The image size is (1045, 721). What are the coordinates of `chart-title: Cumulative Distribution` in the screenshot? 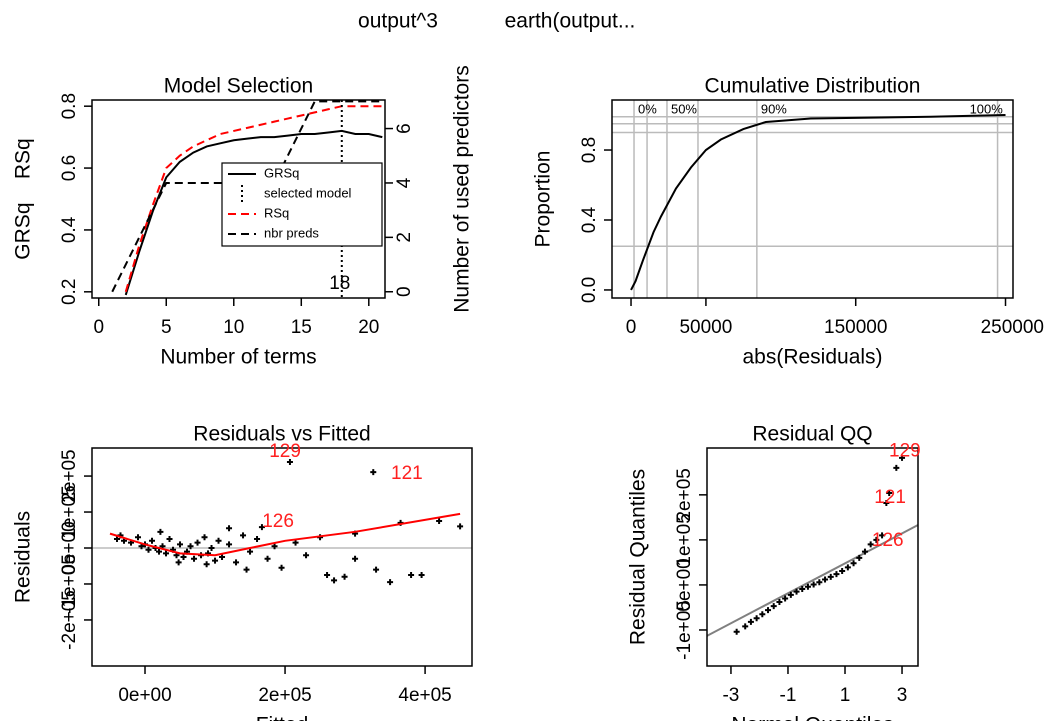 It's located at (813, 86).